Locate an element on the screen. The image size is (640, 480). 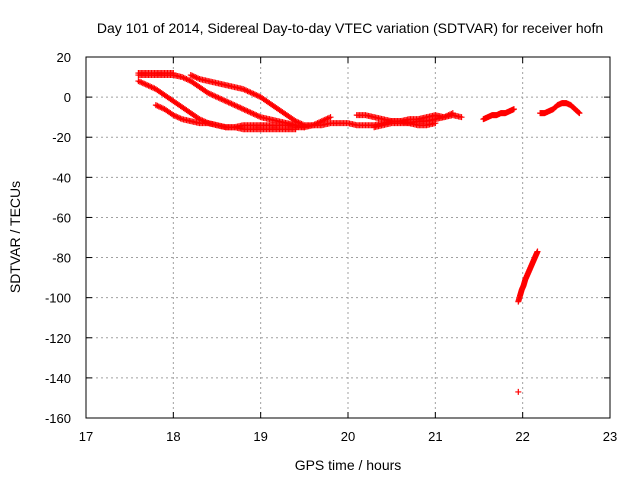
x-tick-label: 23 is located at coordinates (610, 436).